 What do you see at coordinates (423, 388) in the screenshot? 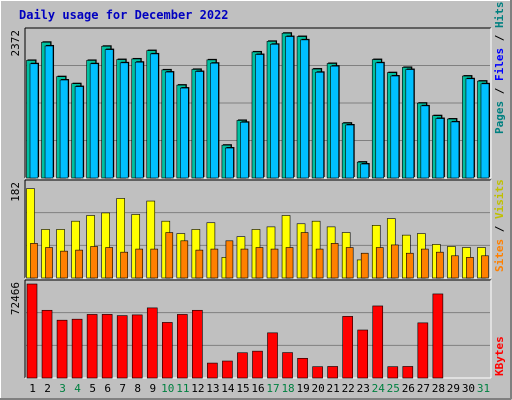
I see `x-tick-label: 27` at bounding box center [423, 388].